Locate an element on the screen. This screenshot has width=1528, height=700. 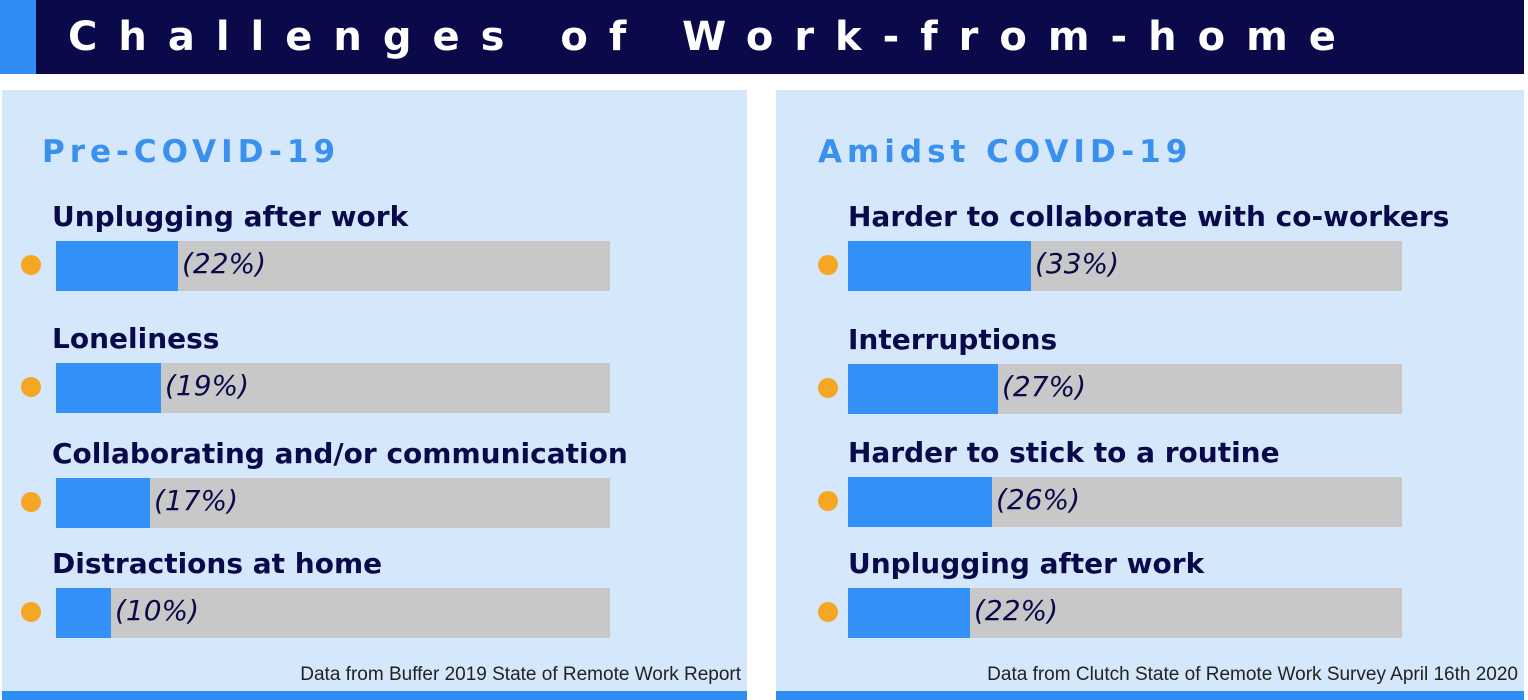
chart-item: Loneliness (19%) is located at coordinates (374, 372).